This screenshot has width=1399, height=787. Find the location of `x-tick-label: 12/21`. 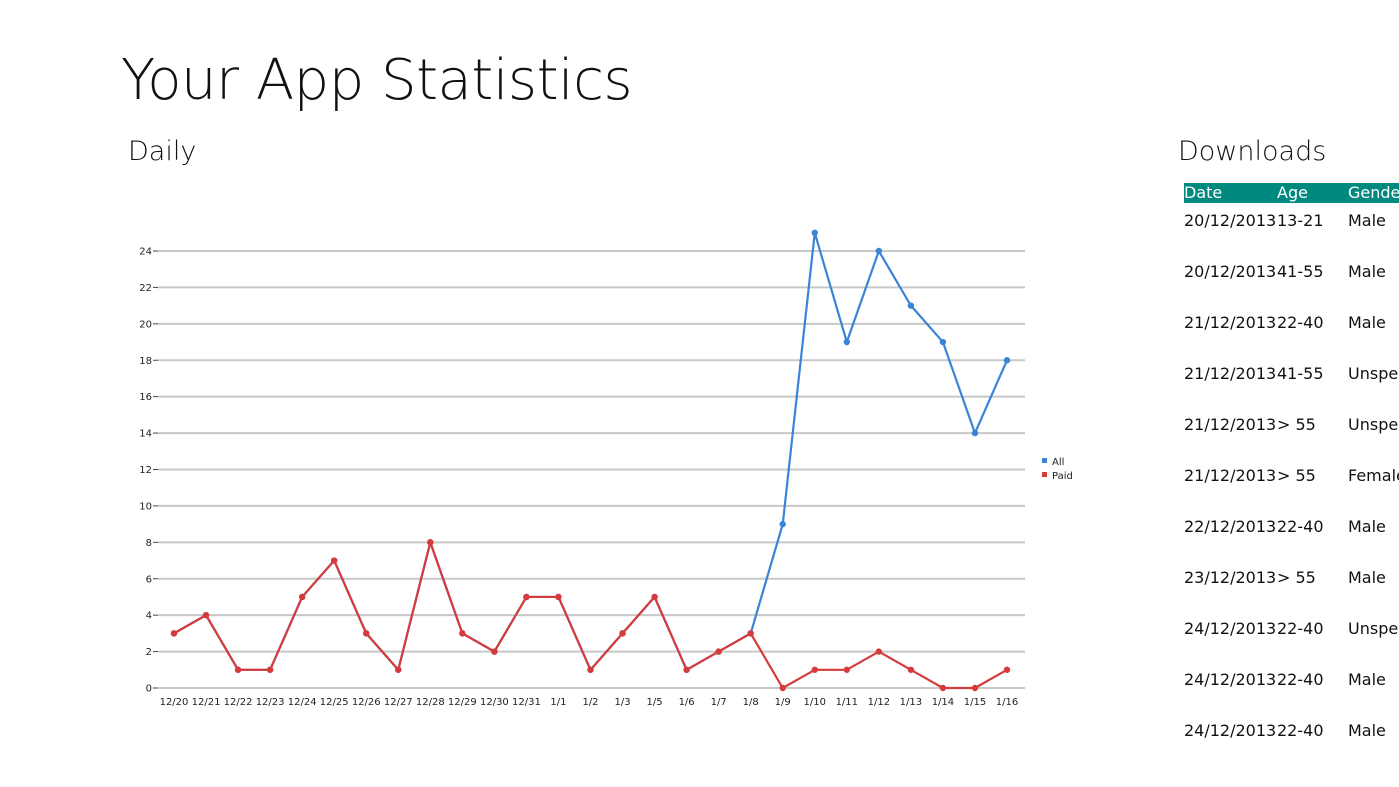

x-tick-label: 12/21 is located at coordinates (206, 702).